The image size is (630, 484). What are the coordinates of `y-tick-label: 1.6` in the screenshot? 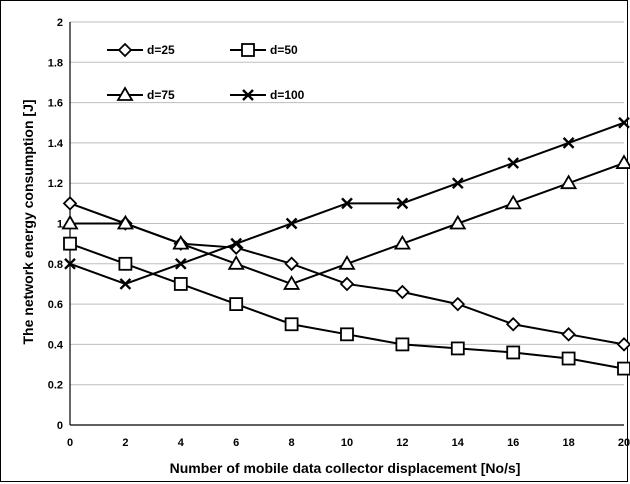 It's located at (55, 104).